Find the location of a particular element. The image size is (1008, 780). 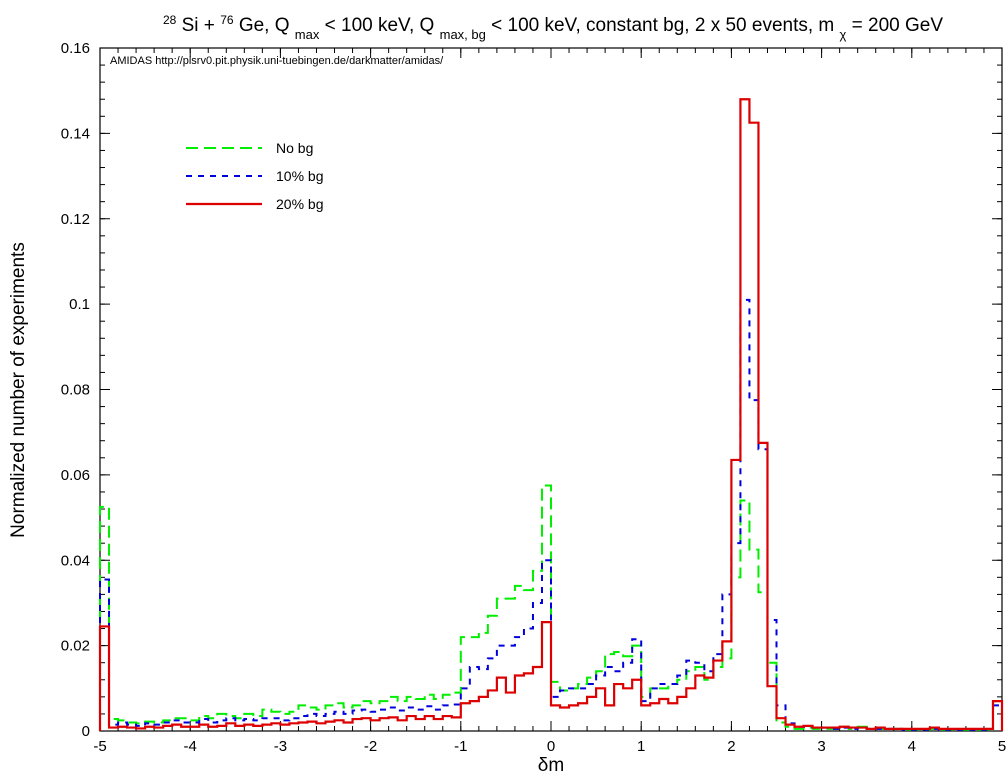

x-tick-label: 1 is located at coordinates (641, 746).